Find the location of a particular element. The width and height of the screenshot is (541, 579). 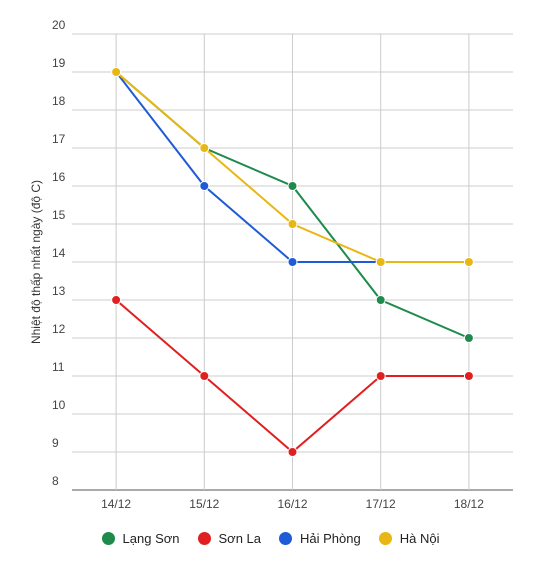

y-axis-label: Nhiệt độ thấp nhất ngày (độ C) is located at coordinates (36, 262).